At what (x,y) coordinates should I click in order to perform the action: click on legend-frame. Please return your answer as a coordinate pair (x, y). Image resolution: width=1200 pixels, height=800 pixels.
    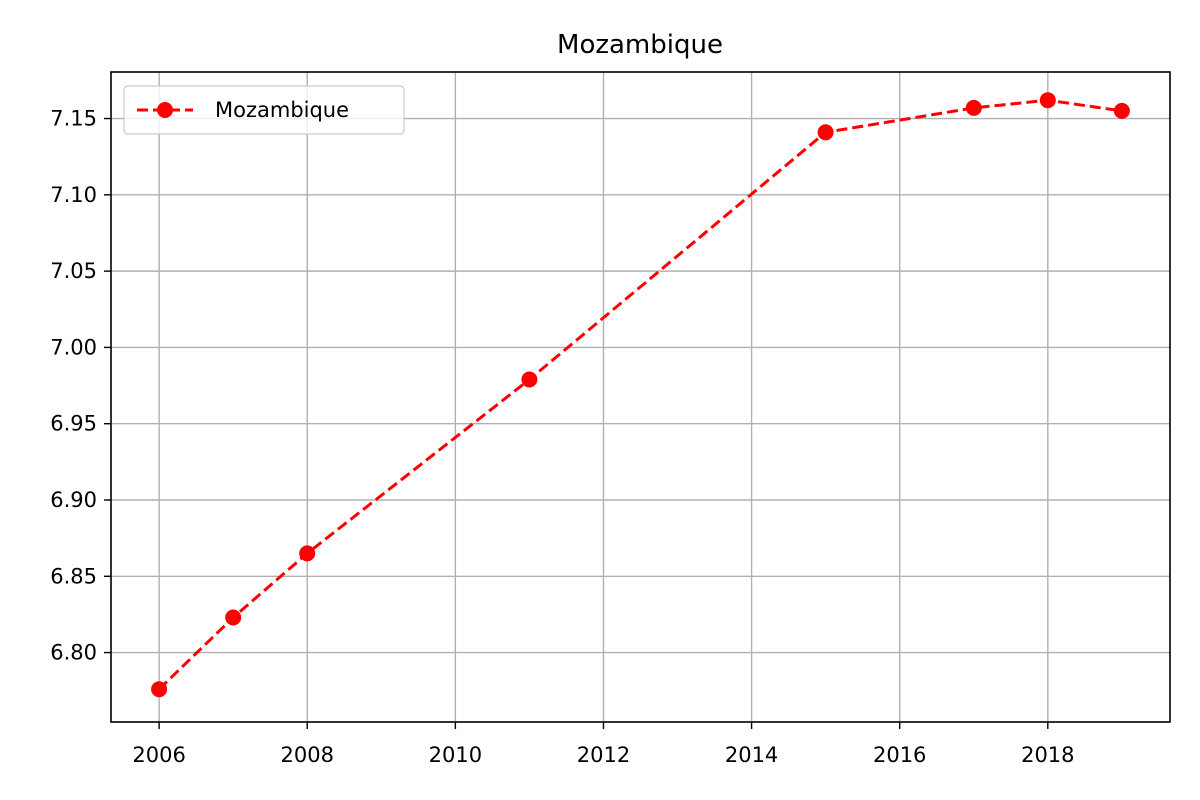
    Looking at the image, I should click on (264, 110).